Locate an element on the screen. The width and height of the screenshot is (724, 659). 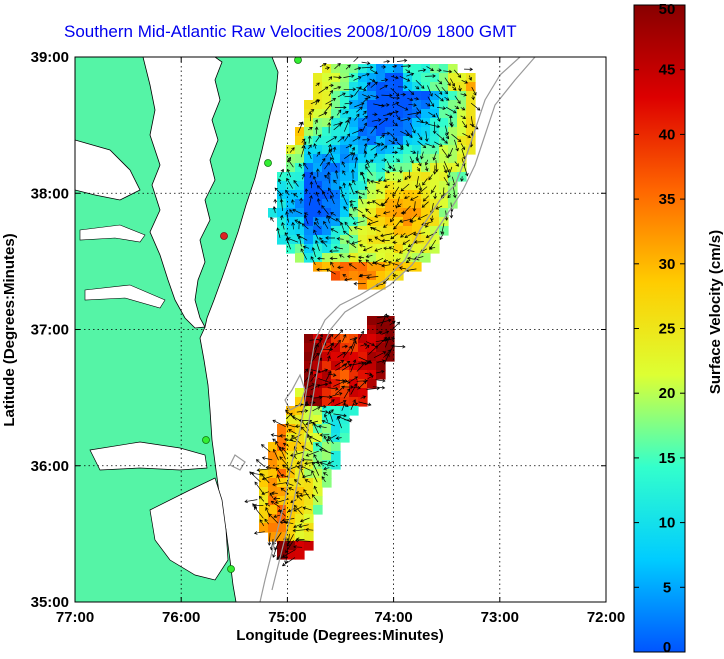
radar-site-marker is located at coordinates (268, 163).